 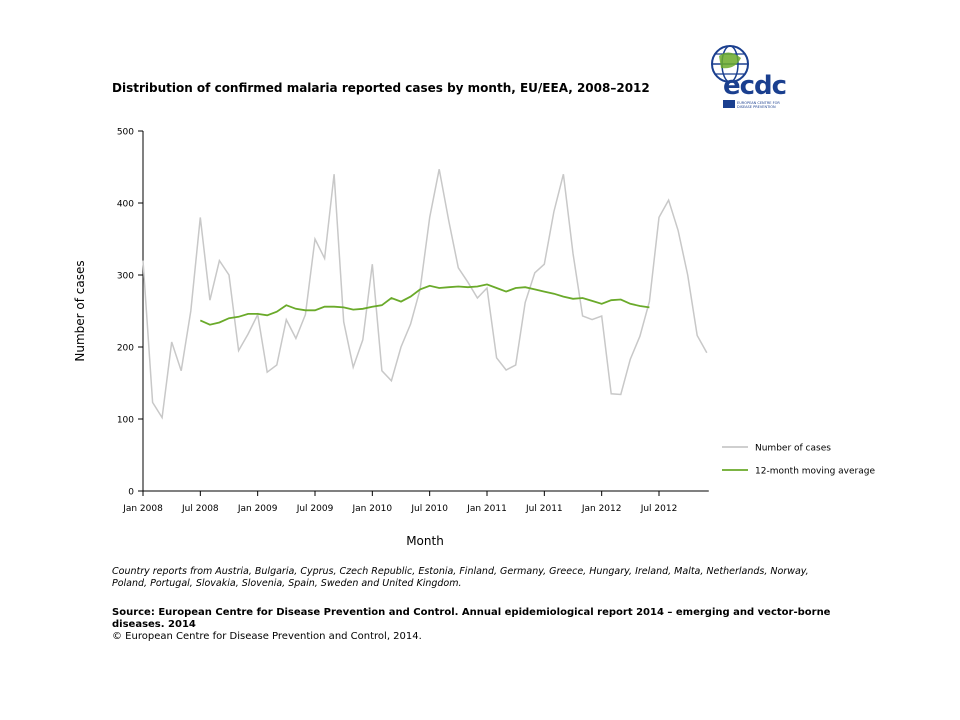 I want to click on y-tick-label: 200, so click(x=125, y=349).